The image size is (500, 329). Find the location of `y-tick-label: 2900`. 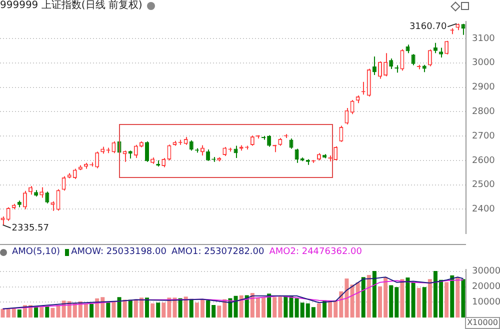

y-tick-label: 2900 is located at coordinates (484, 87).